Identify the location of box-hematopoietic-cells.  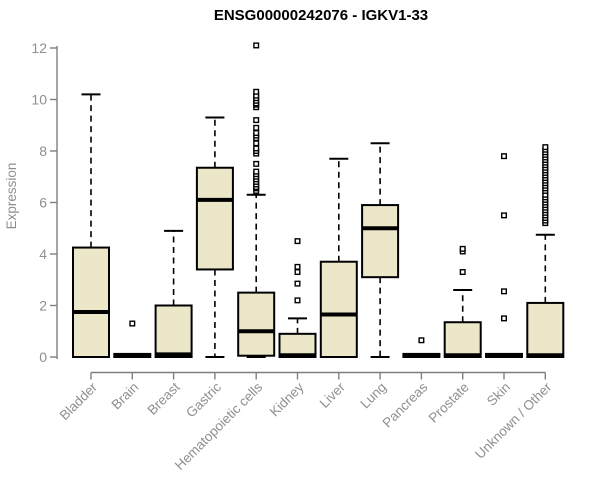
(256, 324).